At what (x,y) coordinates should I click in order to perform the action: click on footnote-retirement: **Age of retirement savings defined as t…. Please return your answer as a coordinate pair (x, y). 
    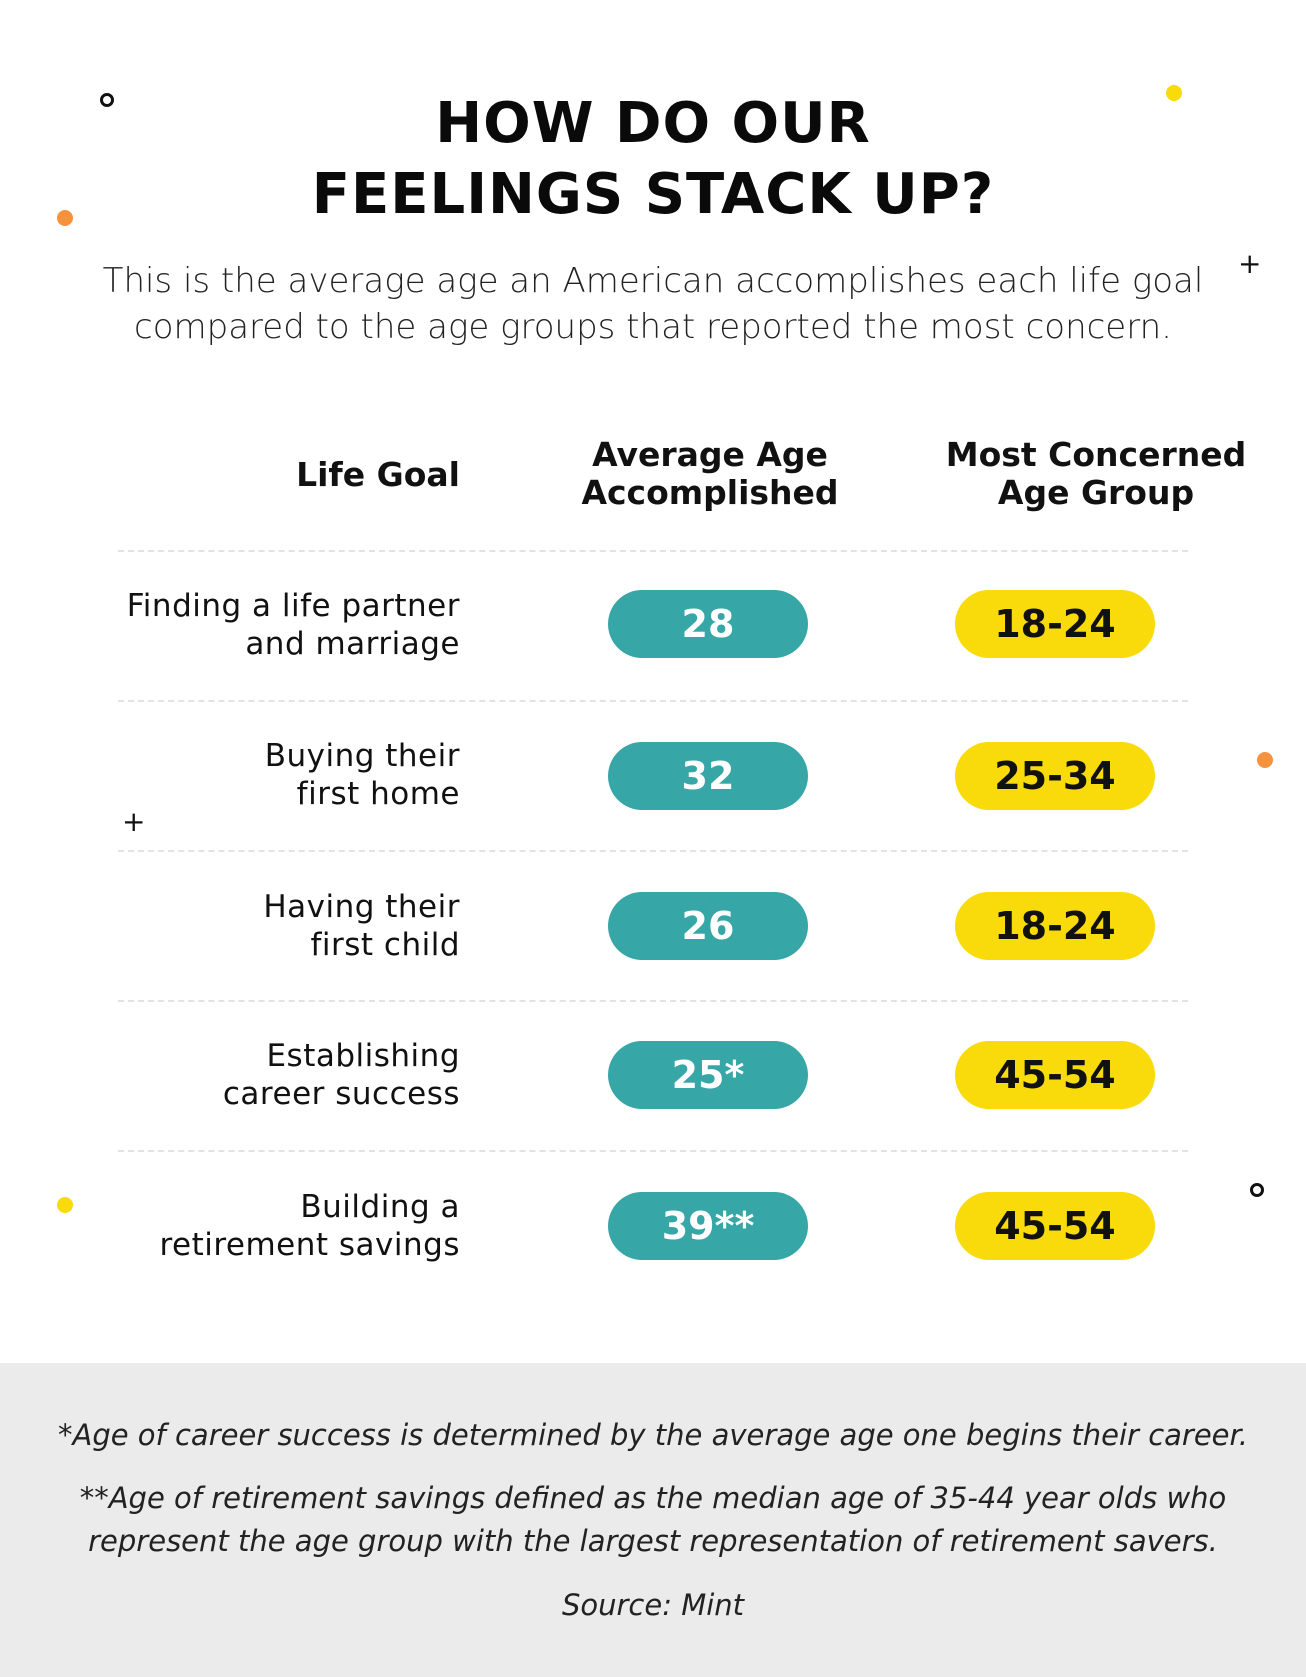
    Looking at the image, I should click on (653, 1519).